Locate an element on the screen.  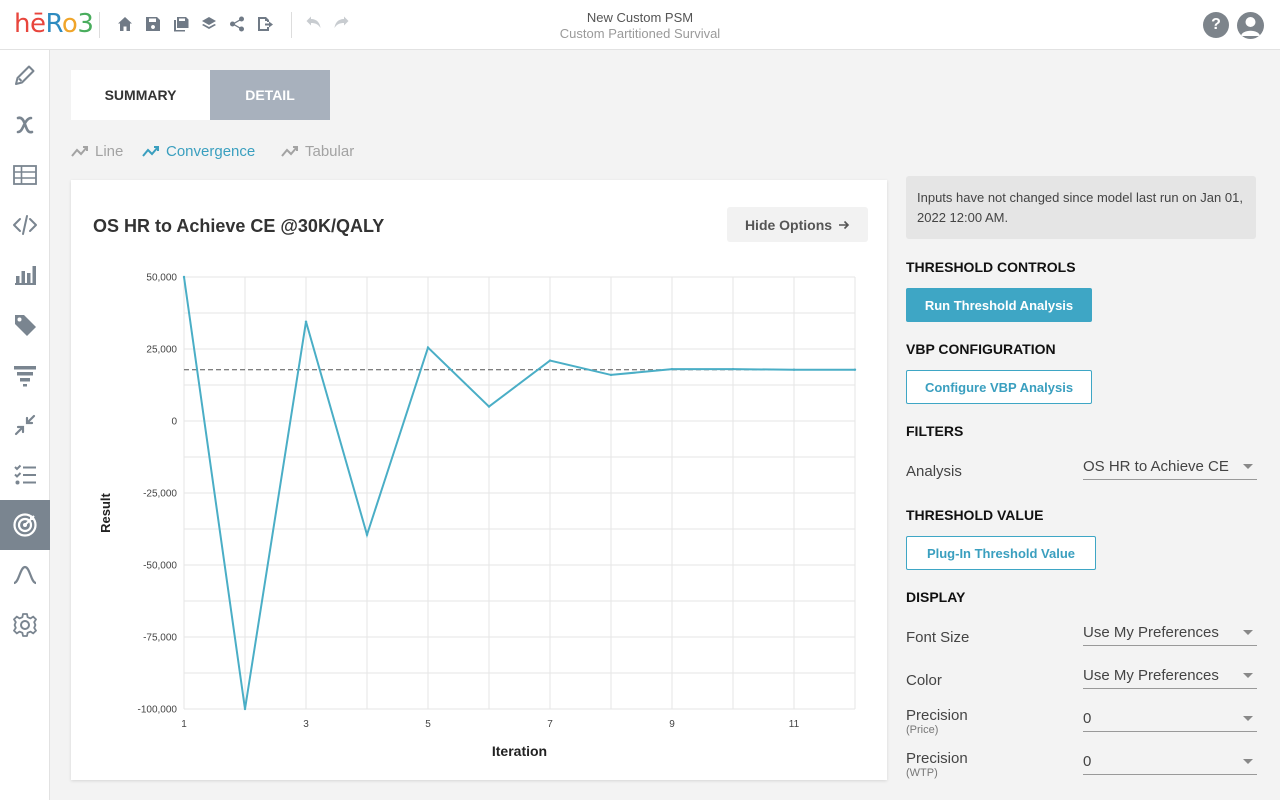
hero3-logo: hēRo3 is located at coordinates (54, 24).